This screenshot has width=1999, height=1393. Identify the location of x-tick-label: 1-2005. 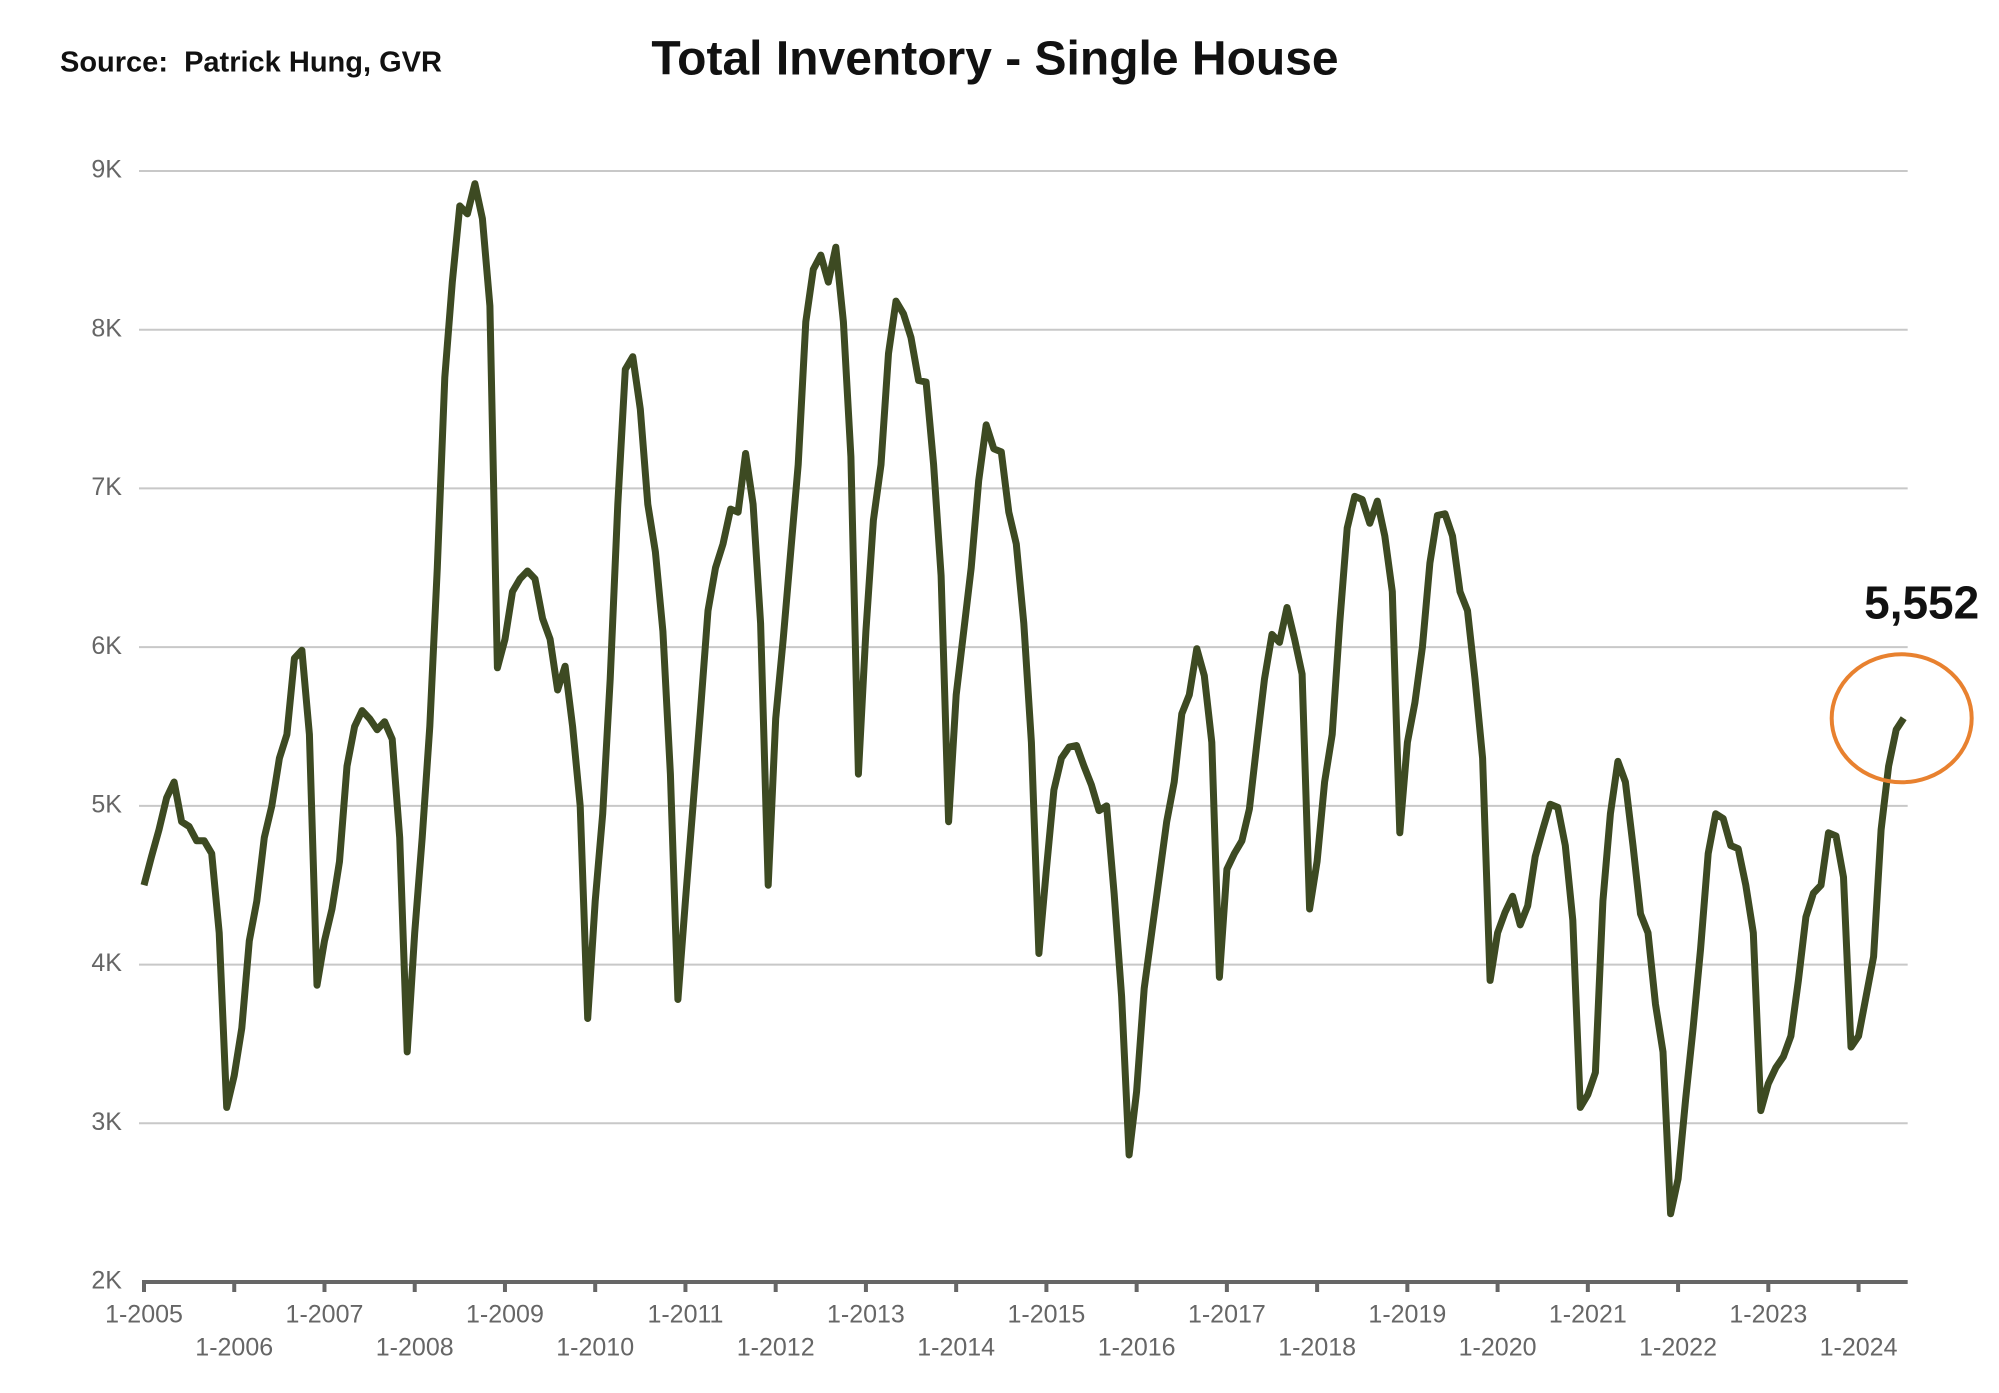
(144, 1315).